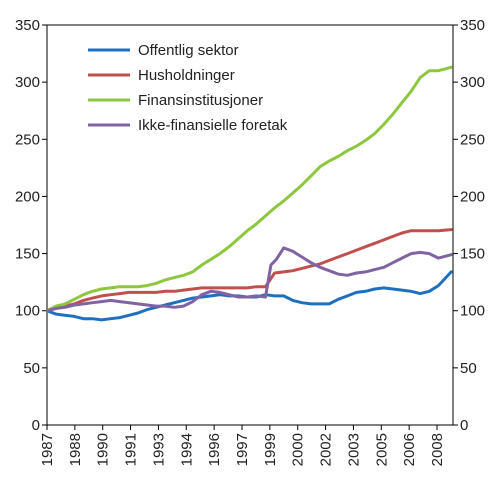 The width and height of the screenshot is (500, 498). Describe the element at coordinates (472, 25) in the screenshot. I see `y-tick-label-right: 350` at that location.